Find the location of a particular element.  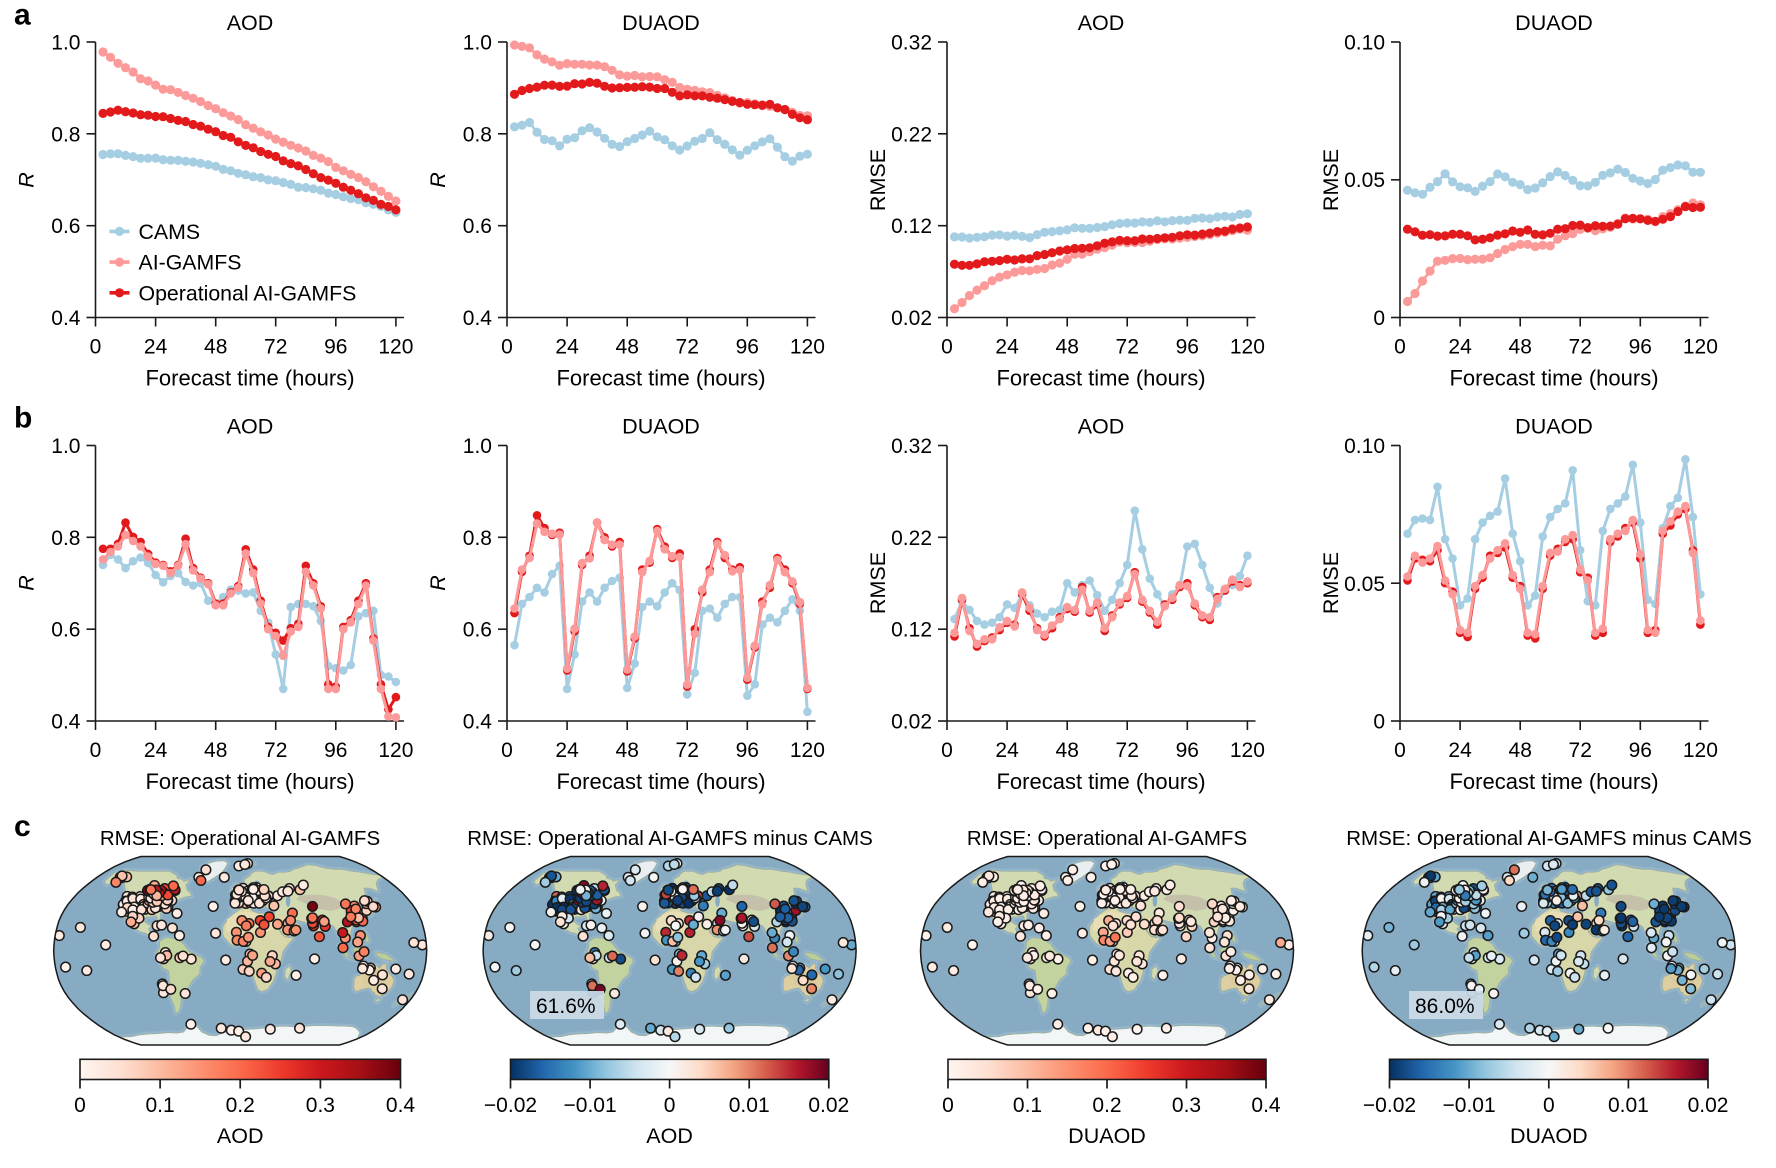

svg-text: 0.2 is located at coordinates (240, 1105).